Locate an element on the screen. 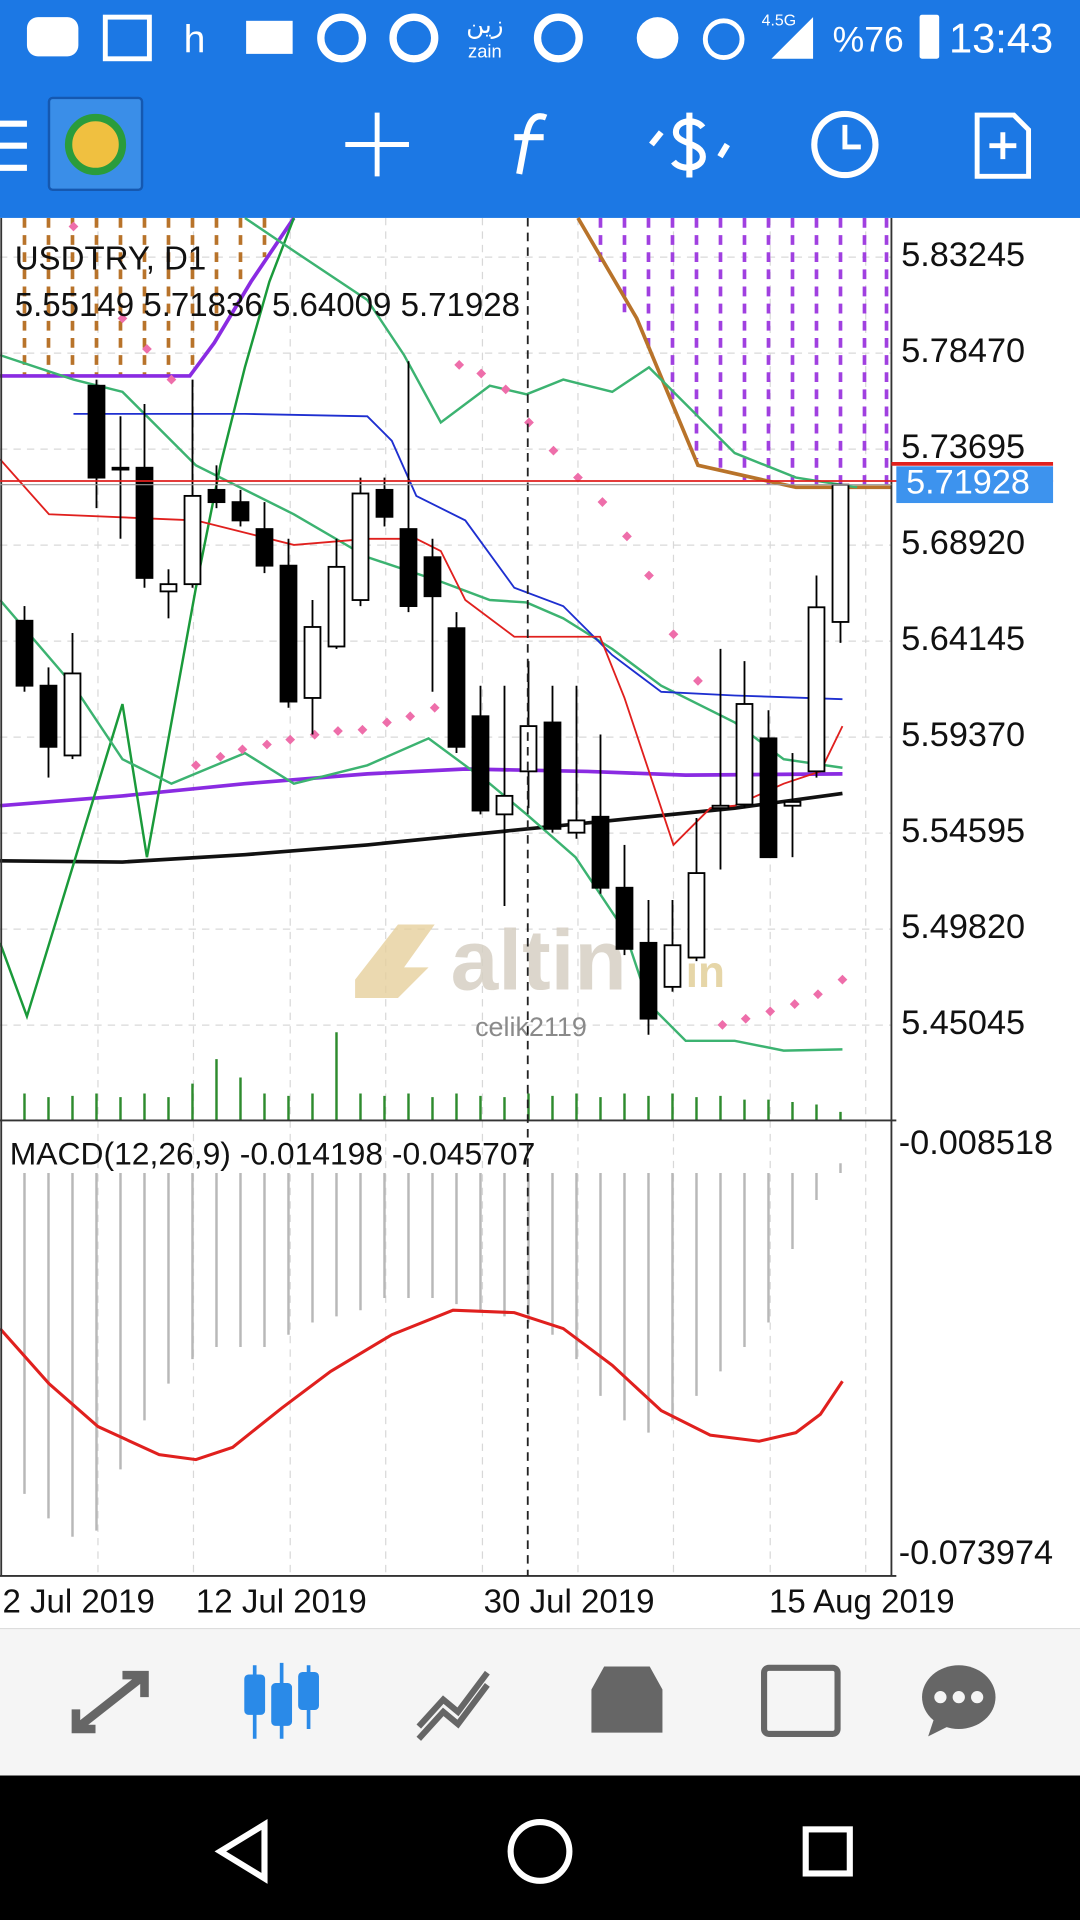 This screenshot has height=1920, width=1080. band-line is located at coordinates (551, 352).